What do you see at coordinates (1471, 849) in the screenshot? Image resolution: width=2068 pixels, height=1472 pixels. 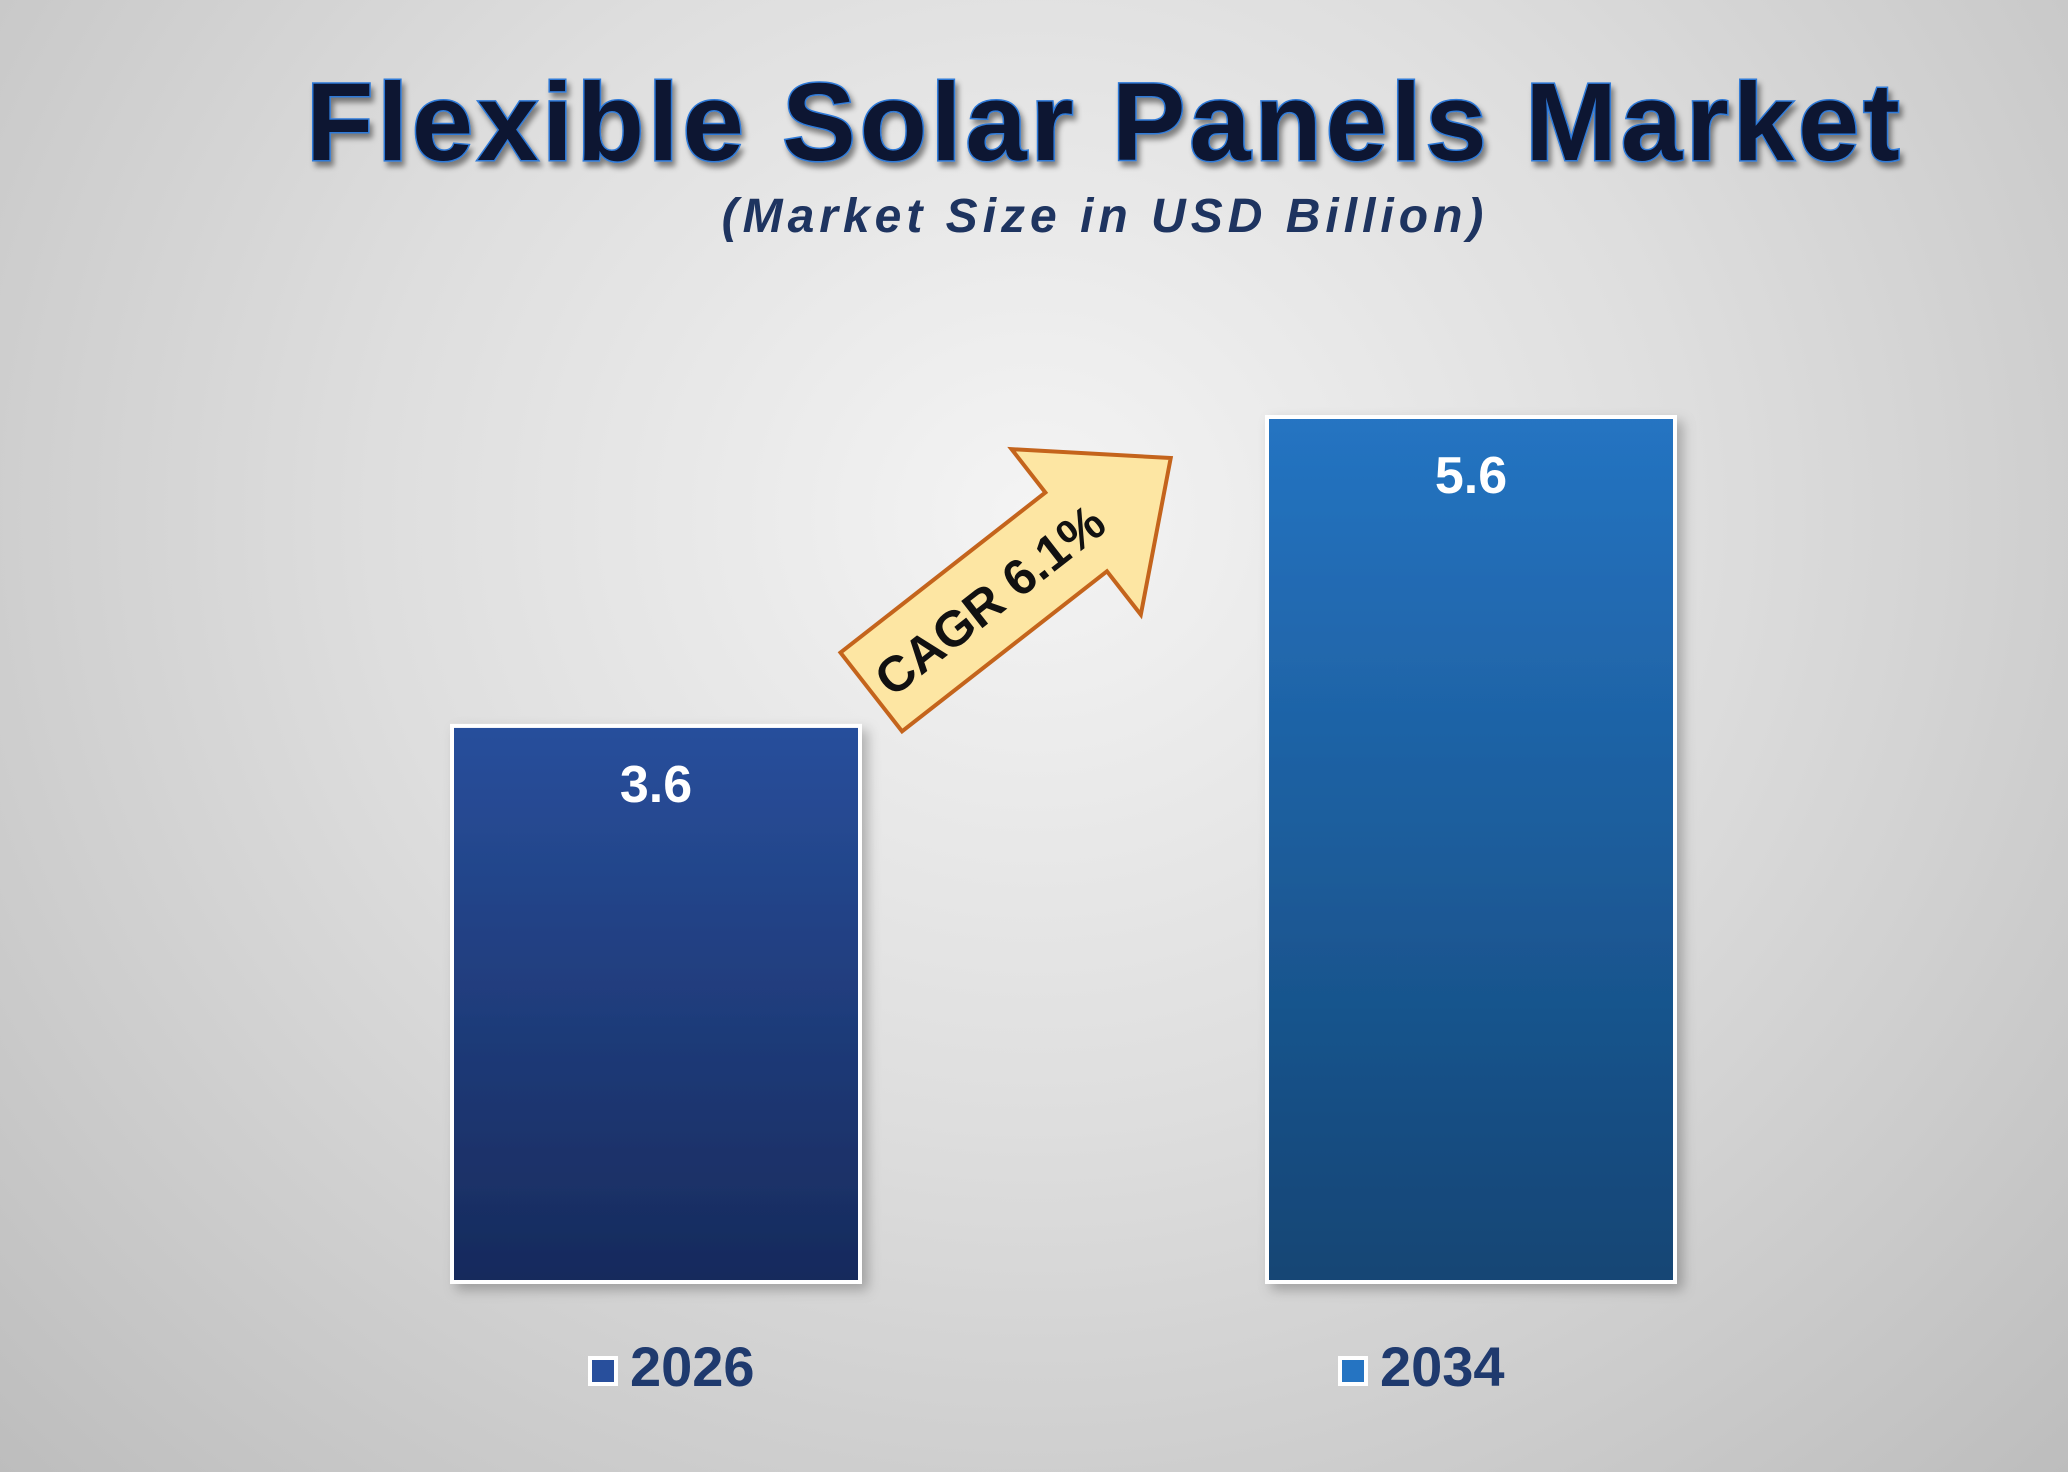 I see `bar-2034` at bounding box center [1471, 849].